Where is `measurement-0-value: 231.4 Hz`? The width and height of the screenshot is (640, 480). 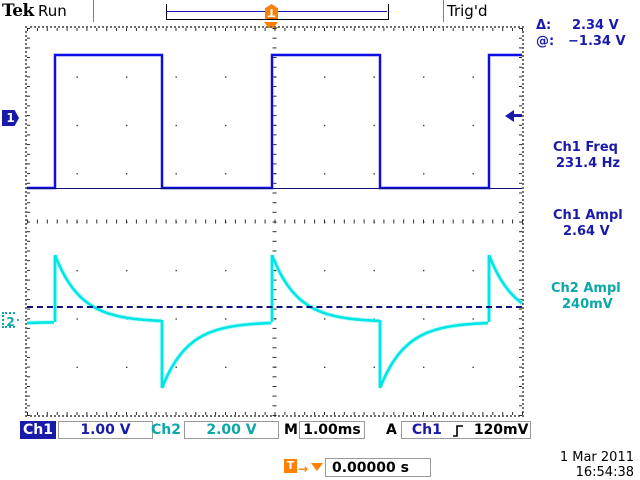 measurement-0-value: 231.4 Hz is located at coordinates (588, 163).